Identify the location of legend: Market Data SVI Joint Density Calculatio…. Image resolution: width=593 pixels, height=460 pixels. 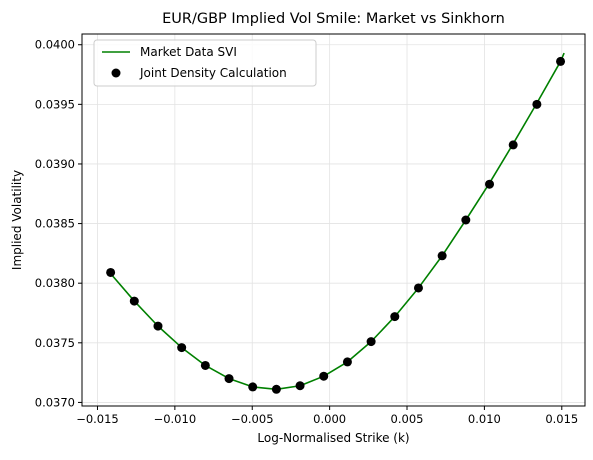
(205, 63).